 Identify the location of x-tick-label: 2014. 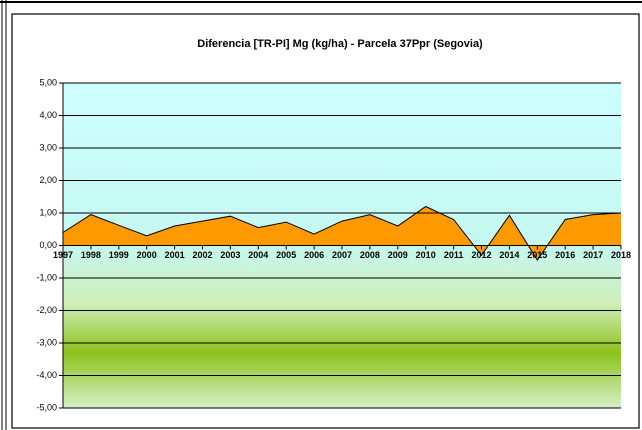
(509, 255).